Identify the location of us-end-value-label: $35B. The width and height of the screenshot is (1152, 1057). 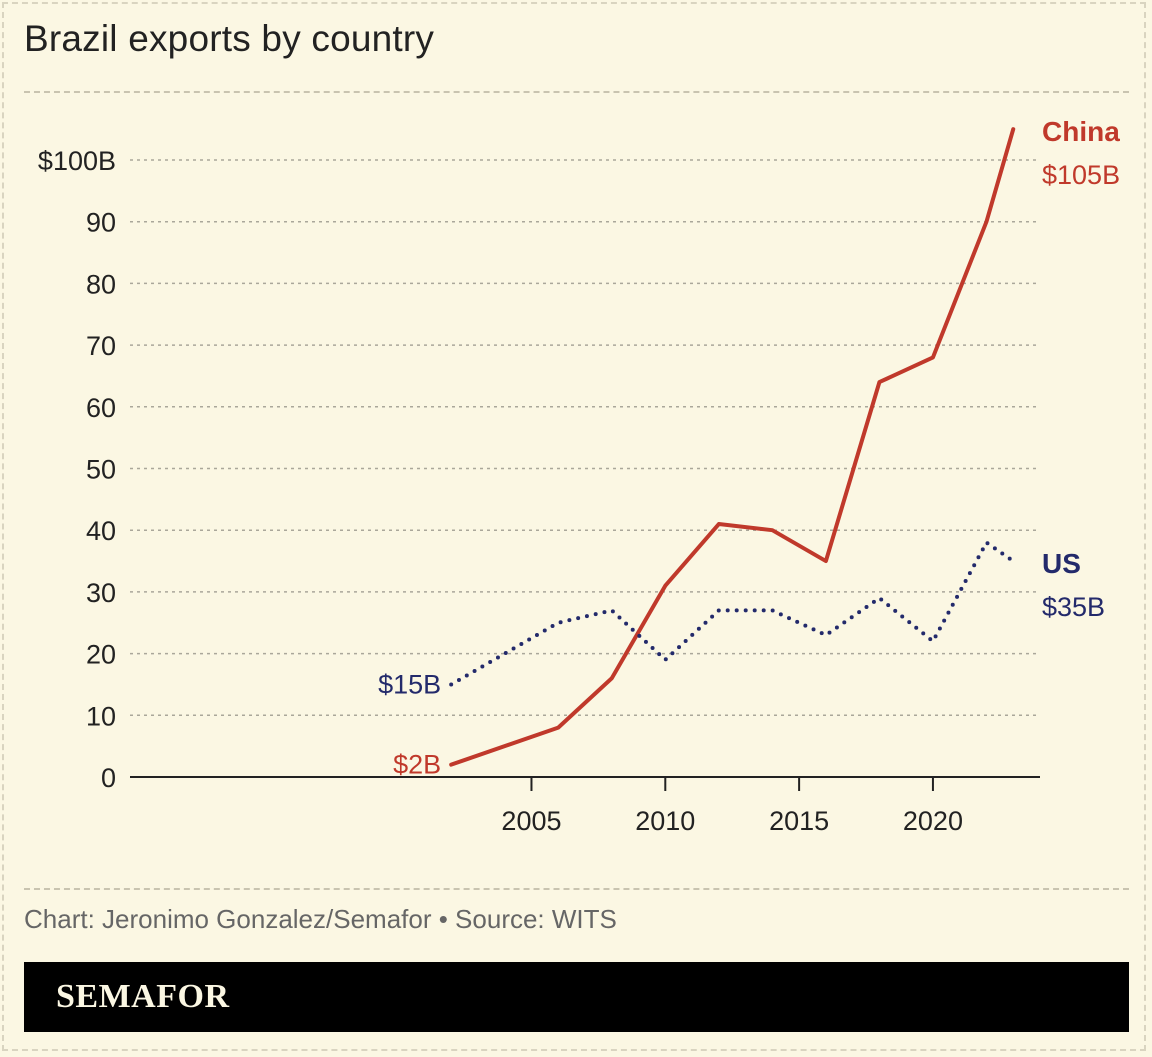
(1073, 607).